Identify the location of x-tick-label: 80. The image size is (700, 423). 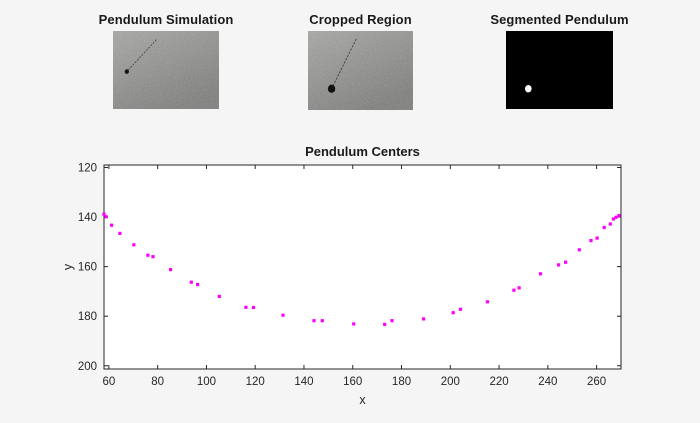
(157, 382).